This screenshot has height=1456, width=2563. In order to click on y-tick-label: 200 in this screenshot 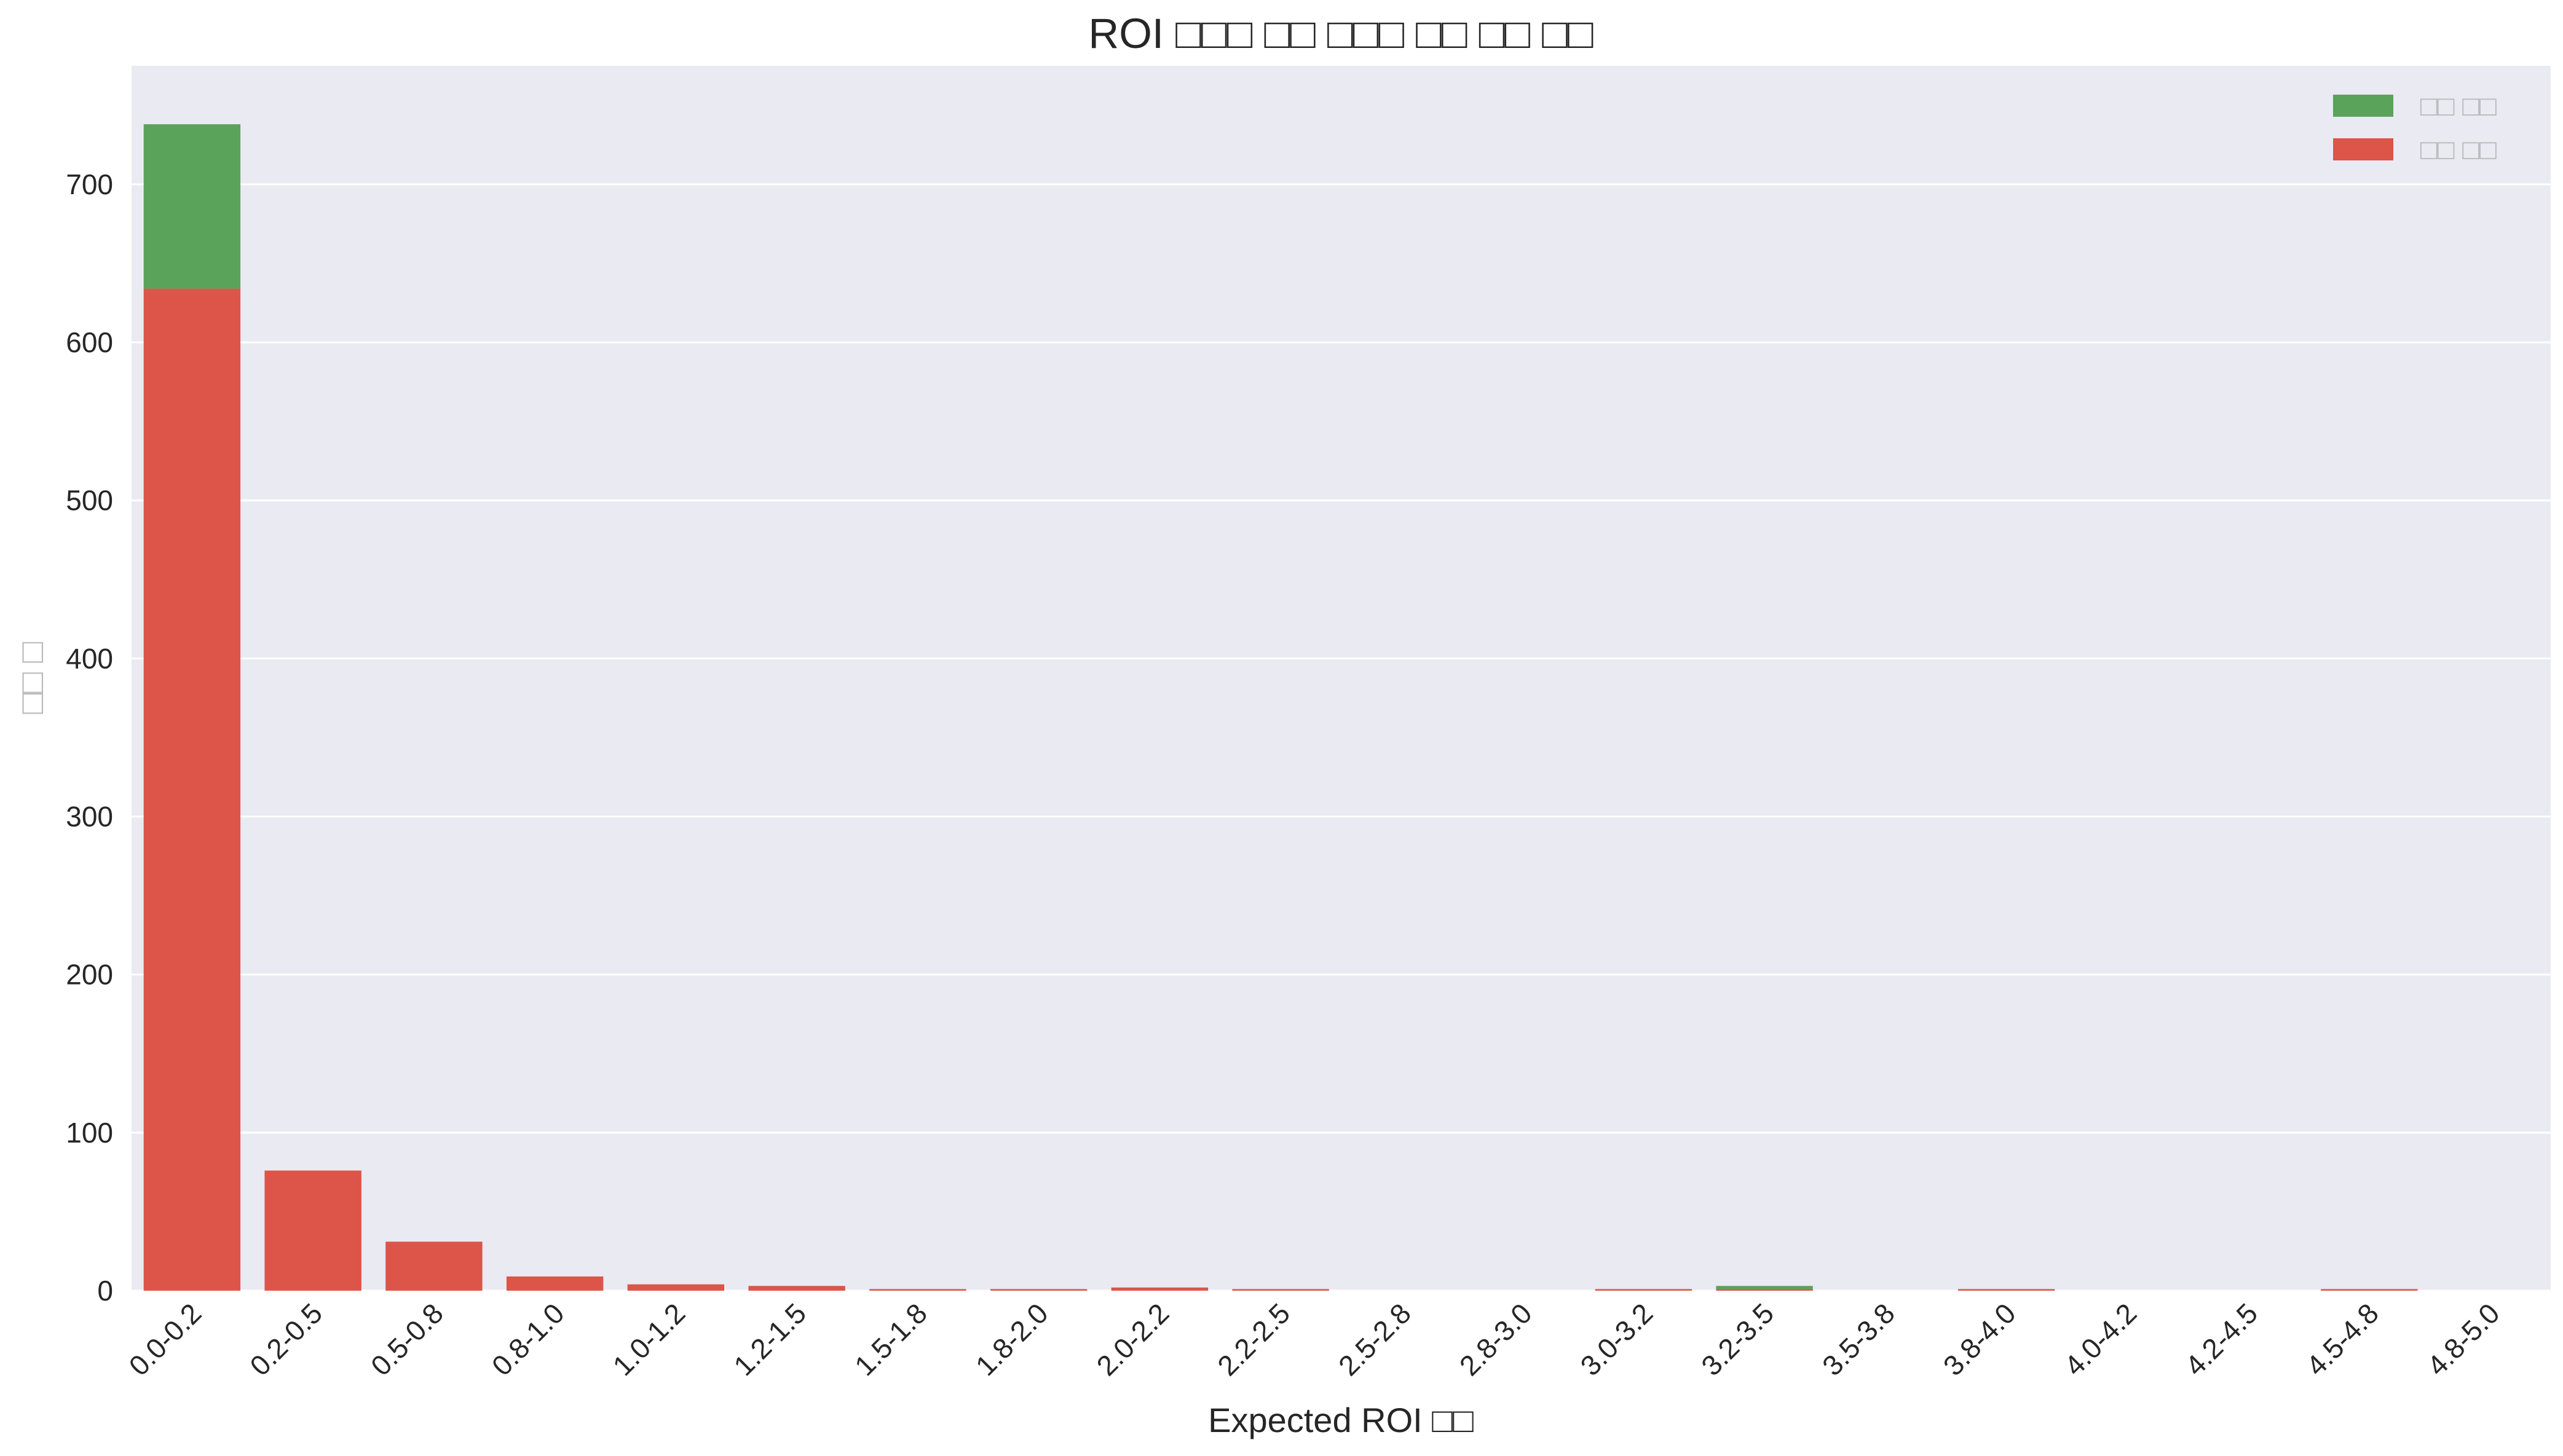, I will do `click(89, 975)`.